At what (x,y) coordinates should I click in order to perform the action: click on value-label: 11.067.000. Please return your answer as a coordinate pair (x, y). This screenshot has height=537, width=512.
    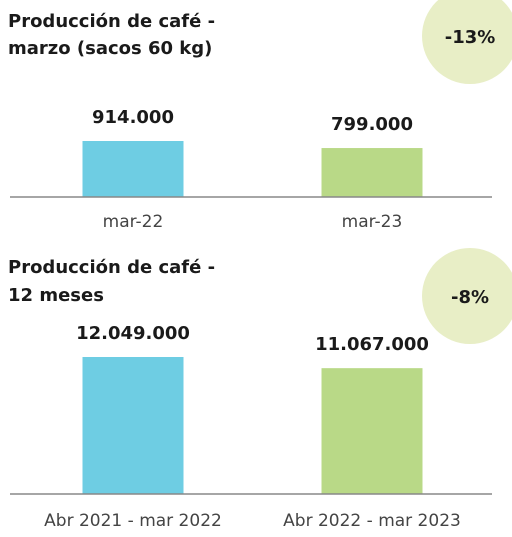
    Looking at the image, I should click on (372, 344).